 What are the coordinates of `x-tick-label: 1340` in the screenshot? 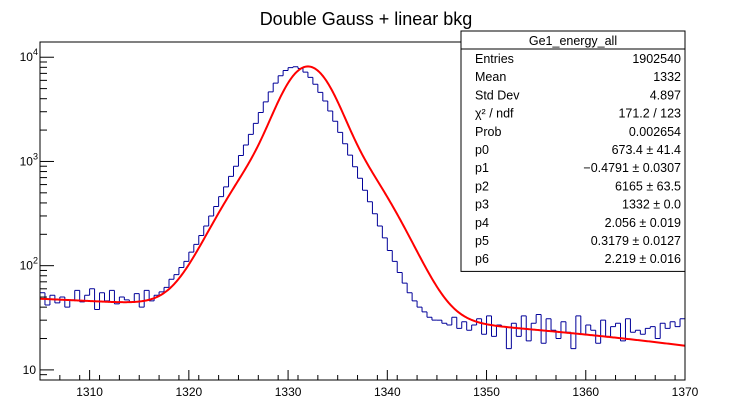 It's located at (387, 392).